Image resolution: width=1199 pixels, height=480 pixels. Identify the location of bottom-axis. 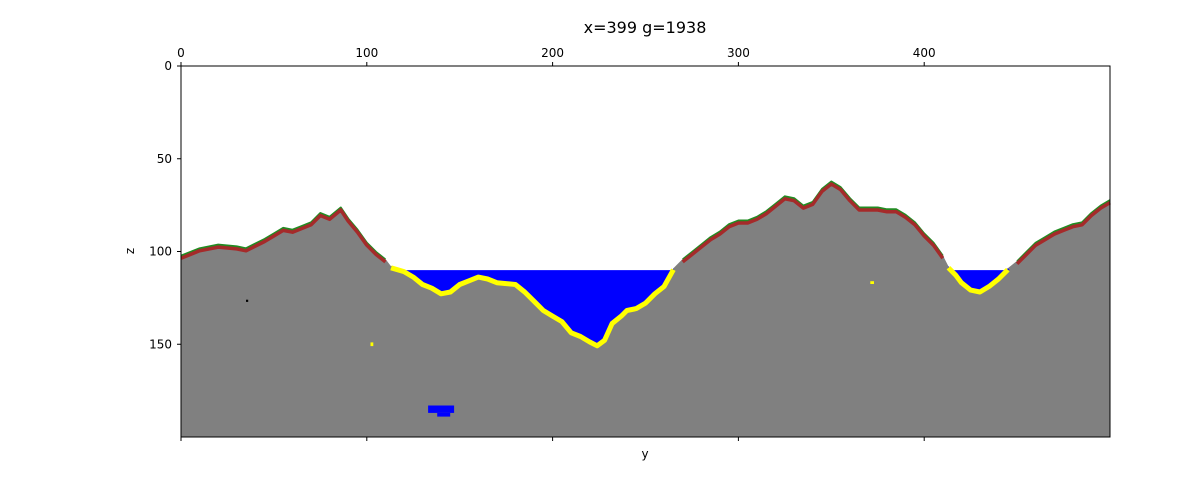
(552, 439).